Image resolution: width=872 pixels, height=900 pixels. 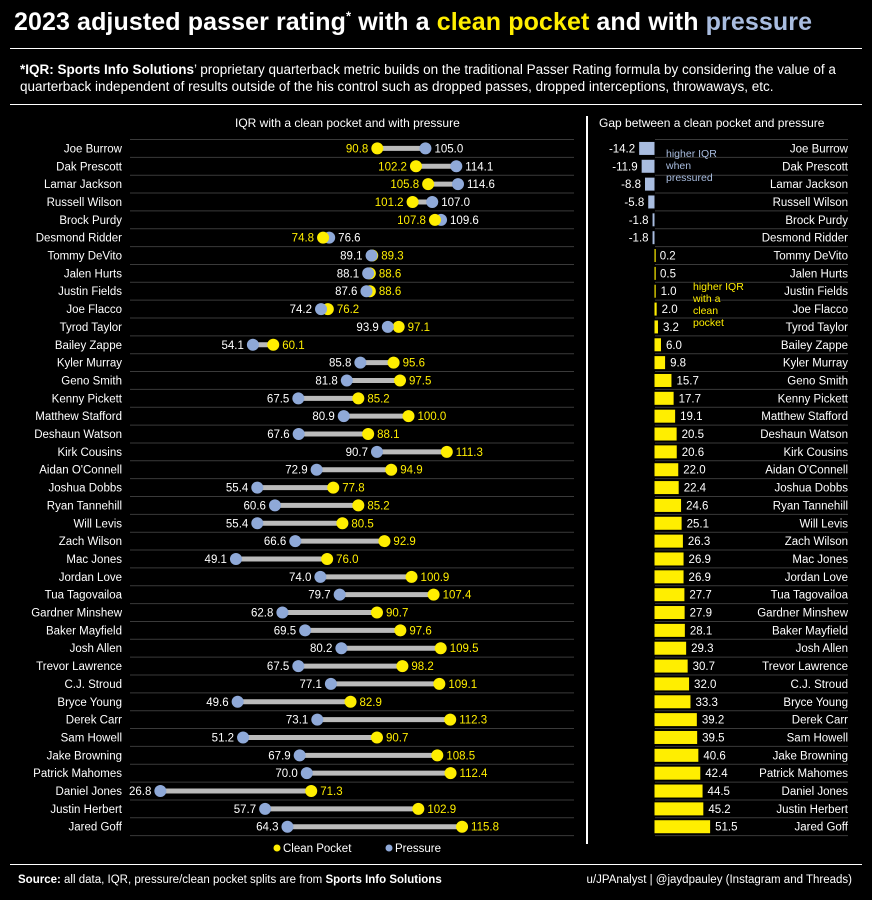 What do you see at coordinates (84, 756) in the screenshot?
I see `category-label: Jake Browning` at bounding box center [84, 756].